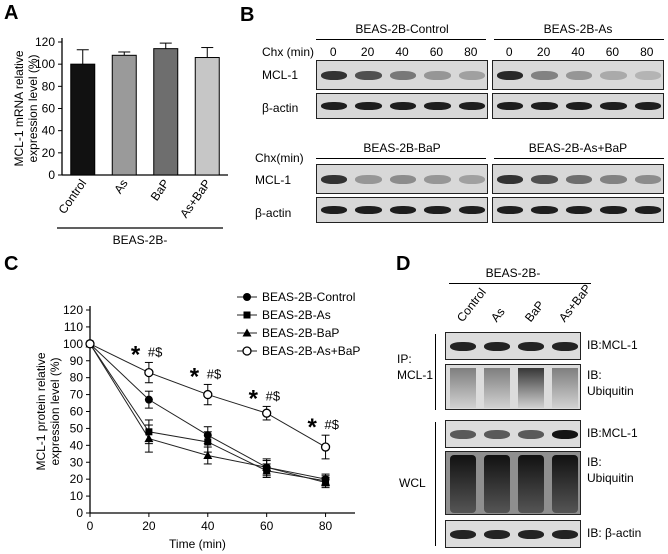 The width and height of the screenshot is (668, 554). I want to click on row-label-actin: β-actin, so click(280, 108).